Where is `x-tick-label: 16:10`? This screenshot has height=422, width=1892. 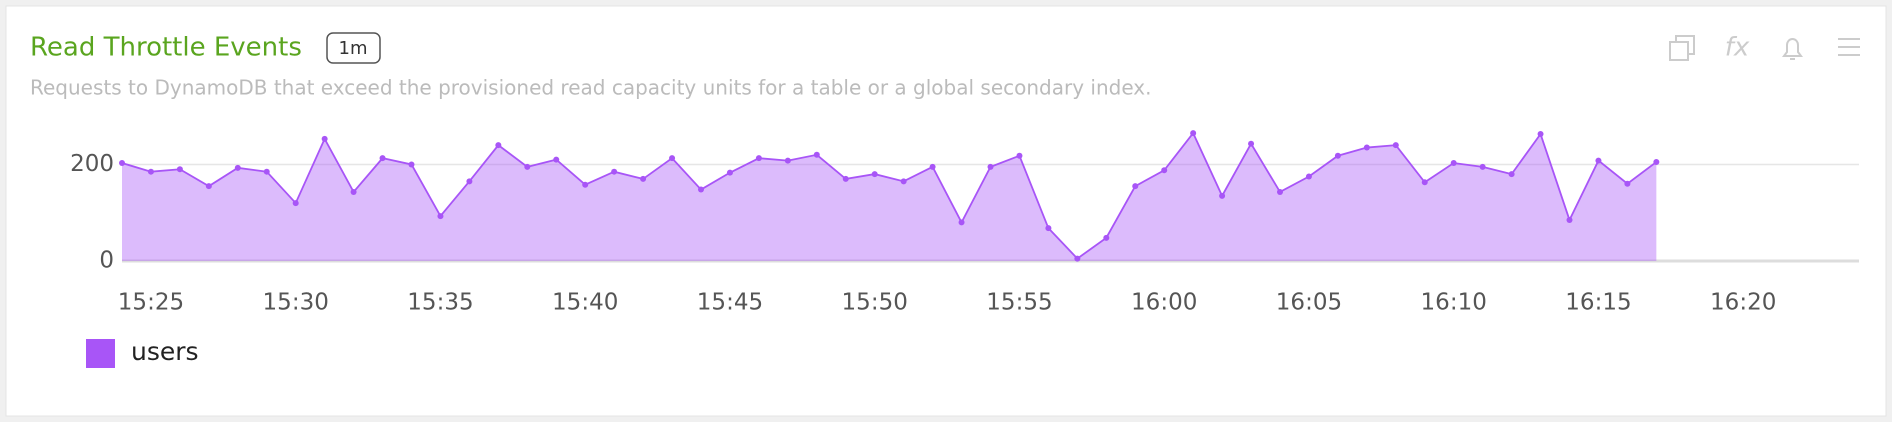 x-tick-label: 16:10 is located at coordinates (1454, 303).